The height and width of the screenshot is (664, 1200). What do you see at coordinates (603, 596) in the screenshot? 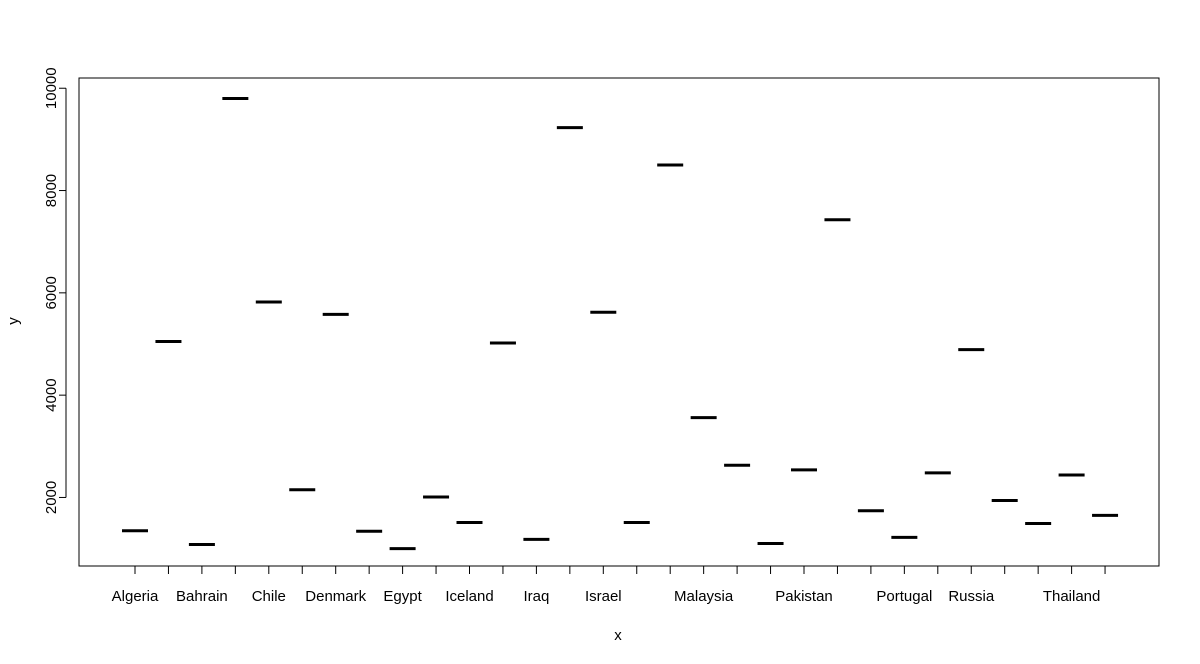
I see `x-tick-label: Israel` at bounding box center [603, 596].